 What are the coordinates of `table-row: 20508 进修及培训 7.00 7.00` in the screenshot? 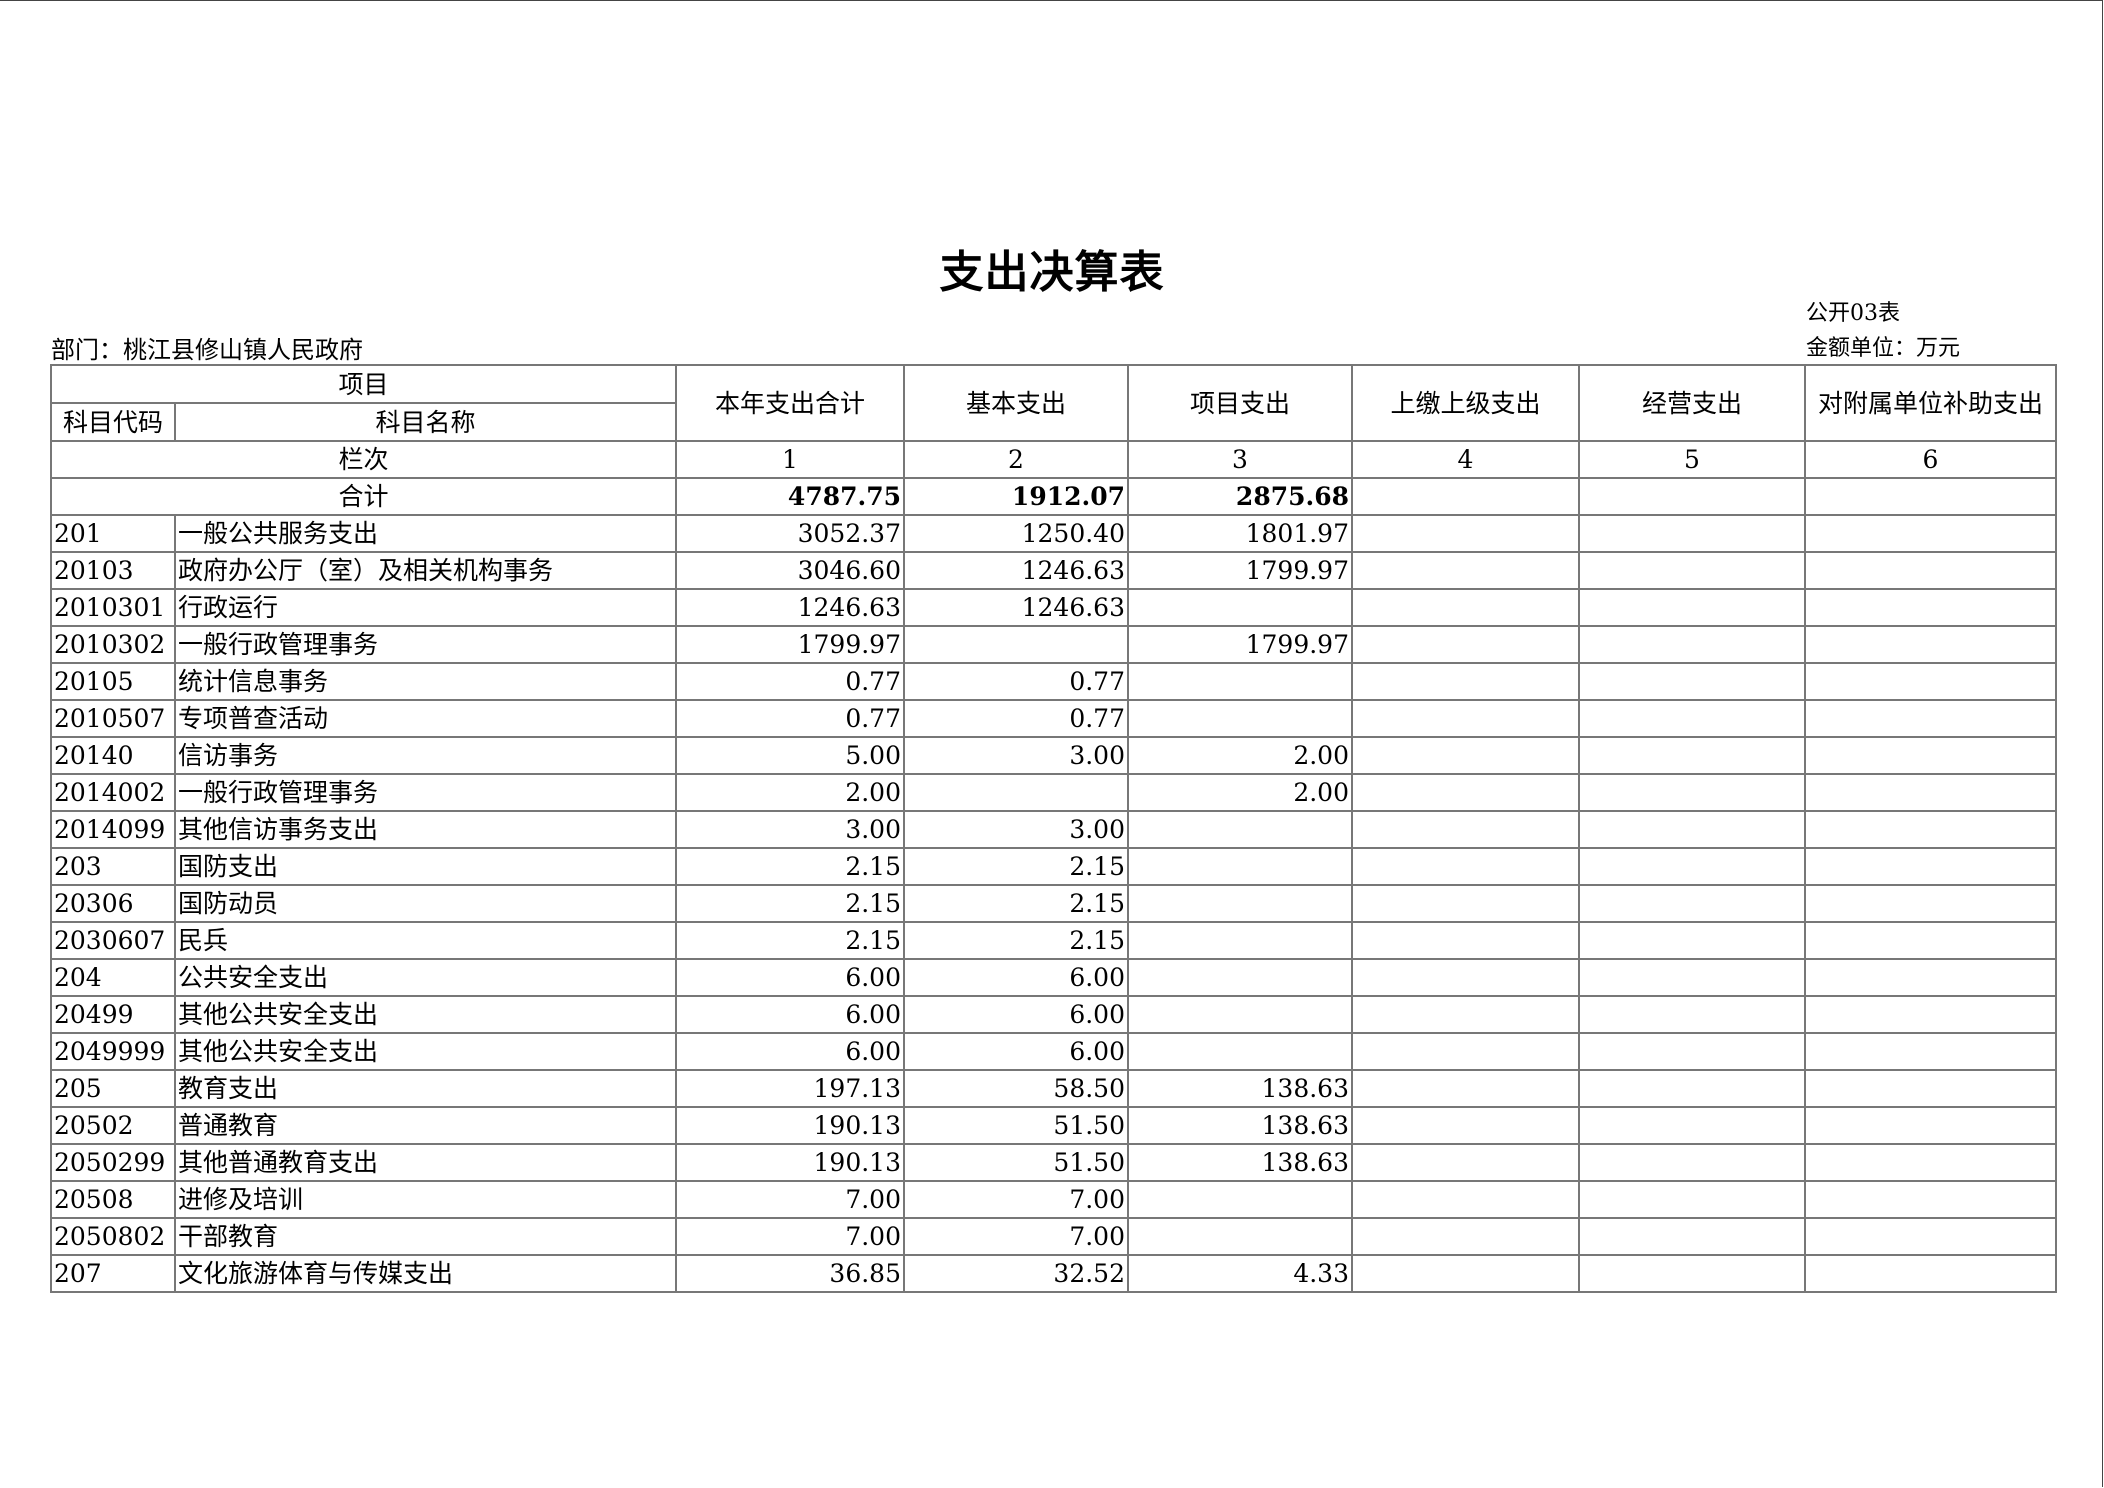 It's located at (1053, 1199).